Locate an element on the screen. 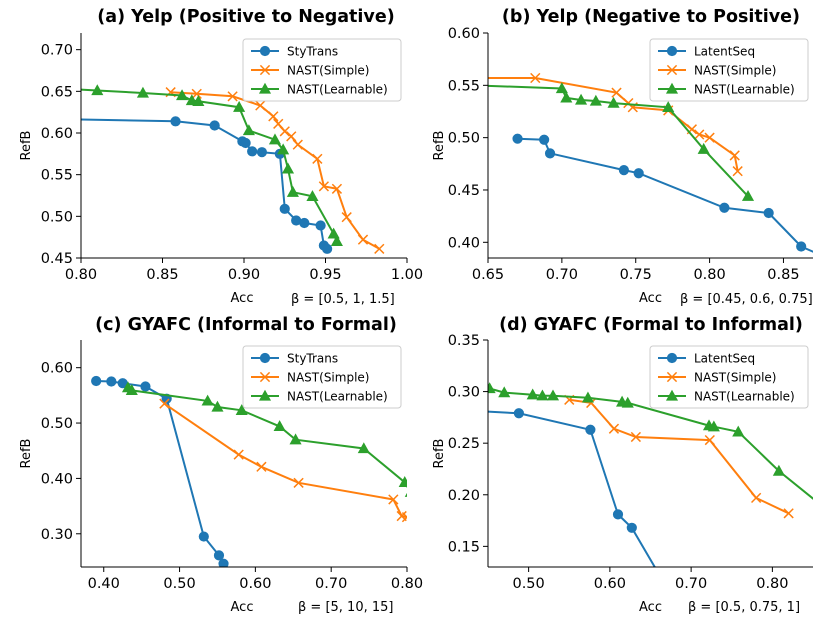 This screenshot has width=830, height=623. legend-label: NAST(Learnable) is located at coordinates (337, 397).